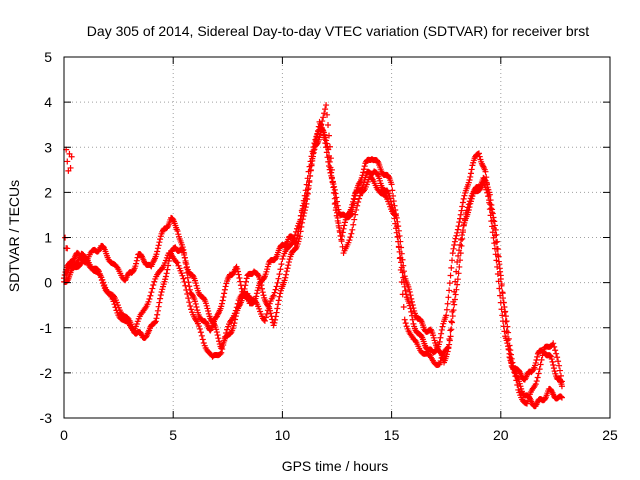 The width and height of the screenshot is (640, 480). Describe the element at coordinates (48, 283) in the screenshot. I see `y-tick-label: 0` at that location.